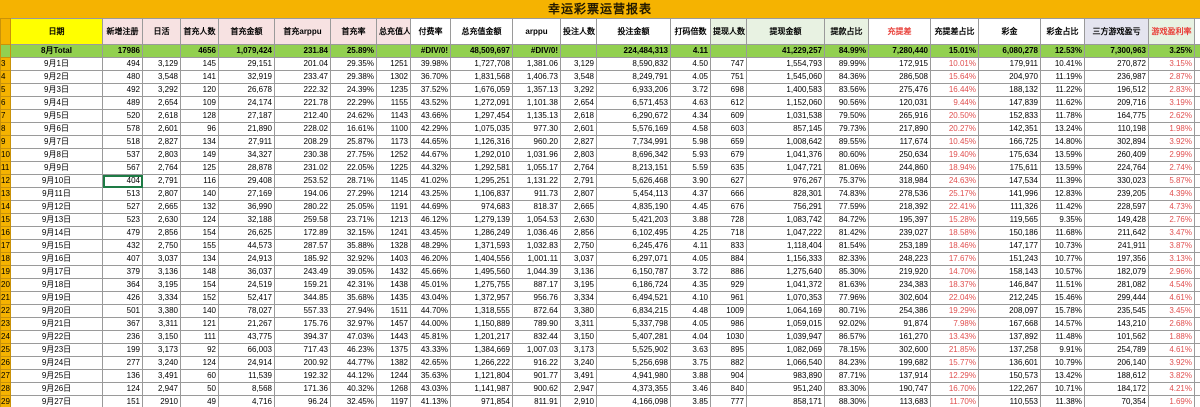  I want to click on cell-first_pay_amt: 26,678, so click(246, 90).